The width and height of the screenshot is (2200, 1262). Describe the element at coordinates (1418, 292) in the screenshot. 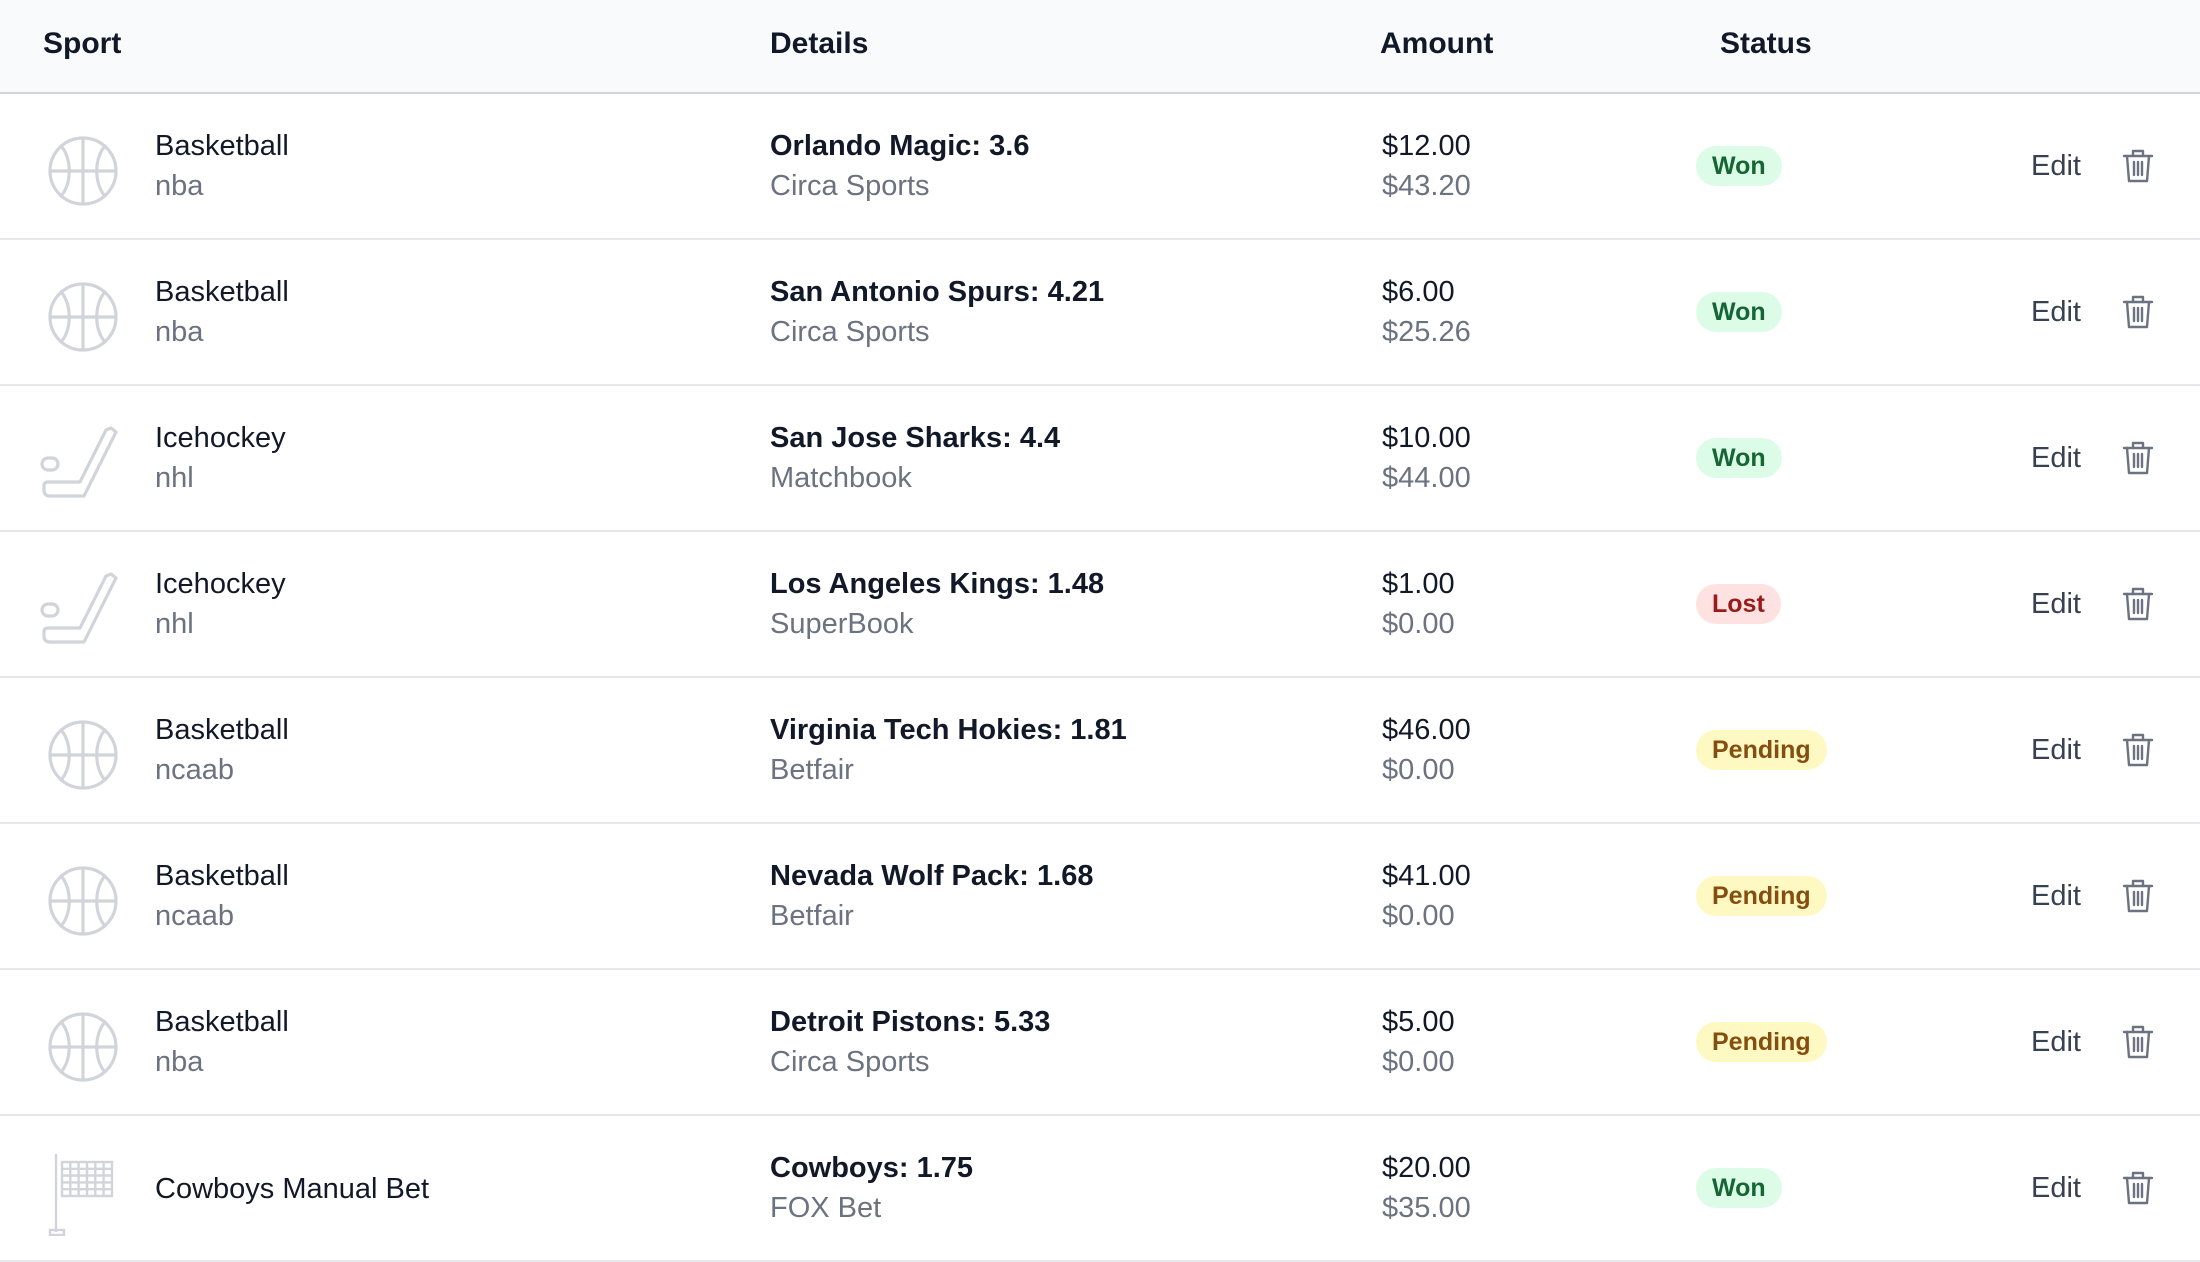

I see `stake-amount: $6.00` at that location.